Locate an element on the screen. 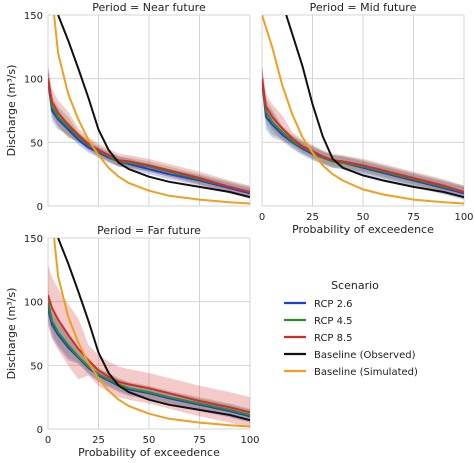 Image resolution: width=474 pixels, height=463 pixels. band-rcp45 is located at coordinates (149, 133).